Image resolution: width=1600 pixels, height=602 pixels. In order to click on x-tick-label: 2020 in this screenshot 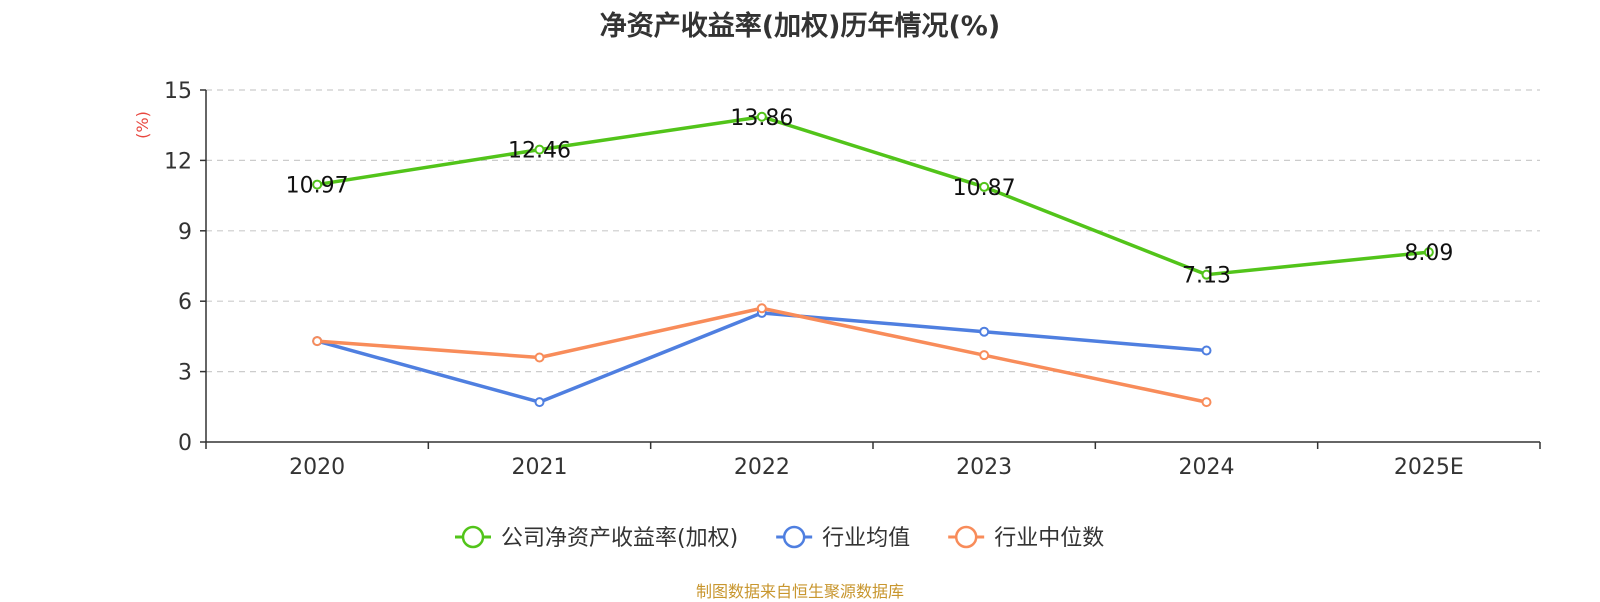, I will do `click(317, 467)`.